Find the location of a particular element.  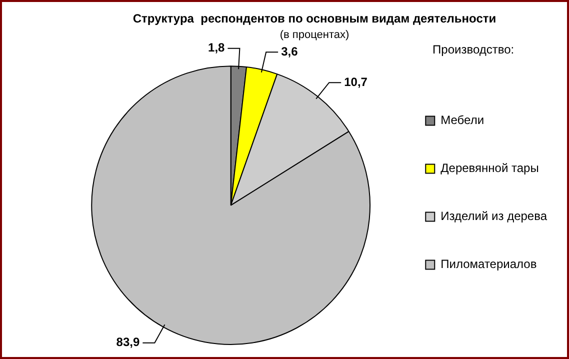

data-label: 3,6 is located at coordinates (289, 51).